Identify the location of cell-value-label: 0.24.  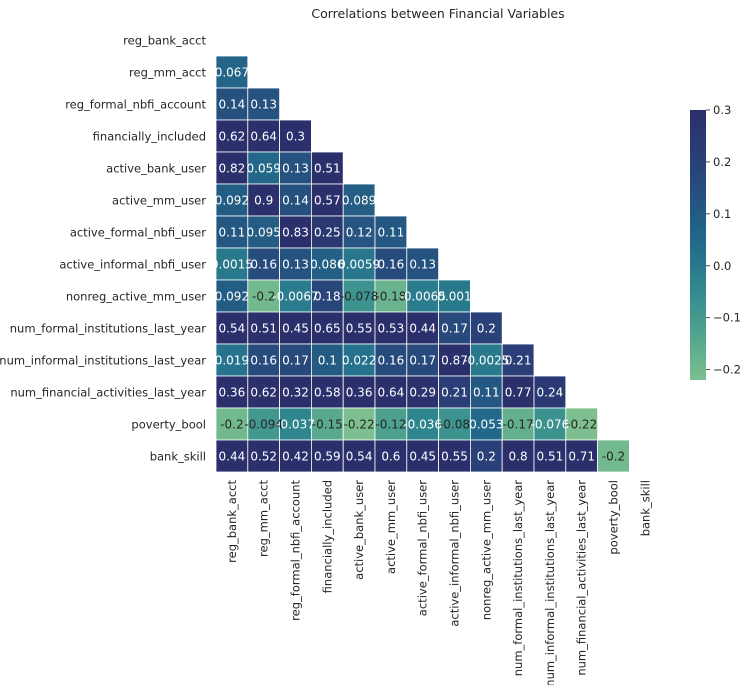
(550, 392).